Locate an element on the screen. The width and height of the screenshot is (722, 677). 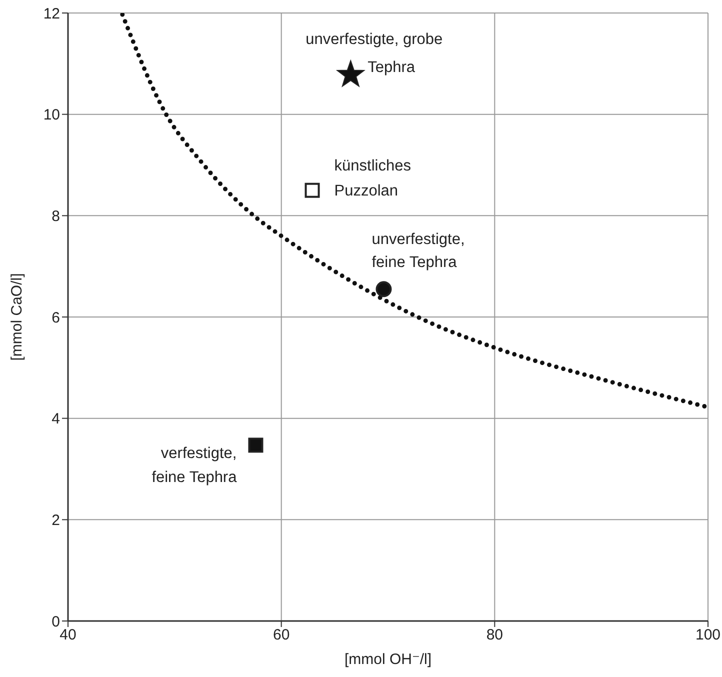
series-label: künstliches Puzzolan is located at coordinates (373, 178).